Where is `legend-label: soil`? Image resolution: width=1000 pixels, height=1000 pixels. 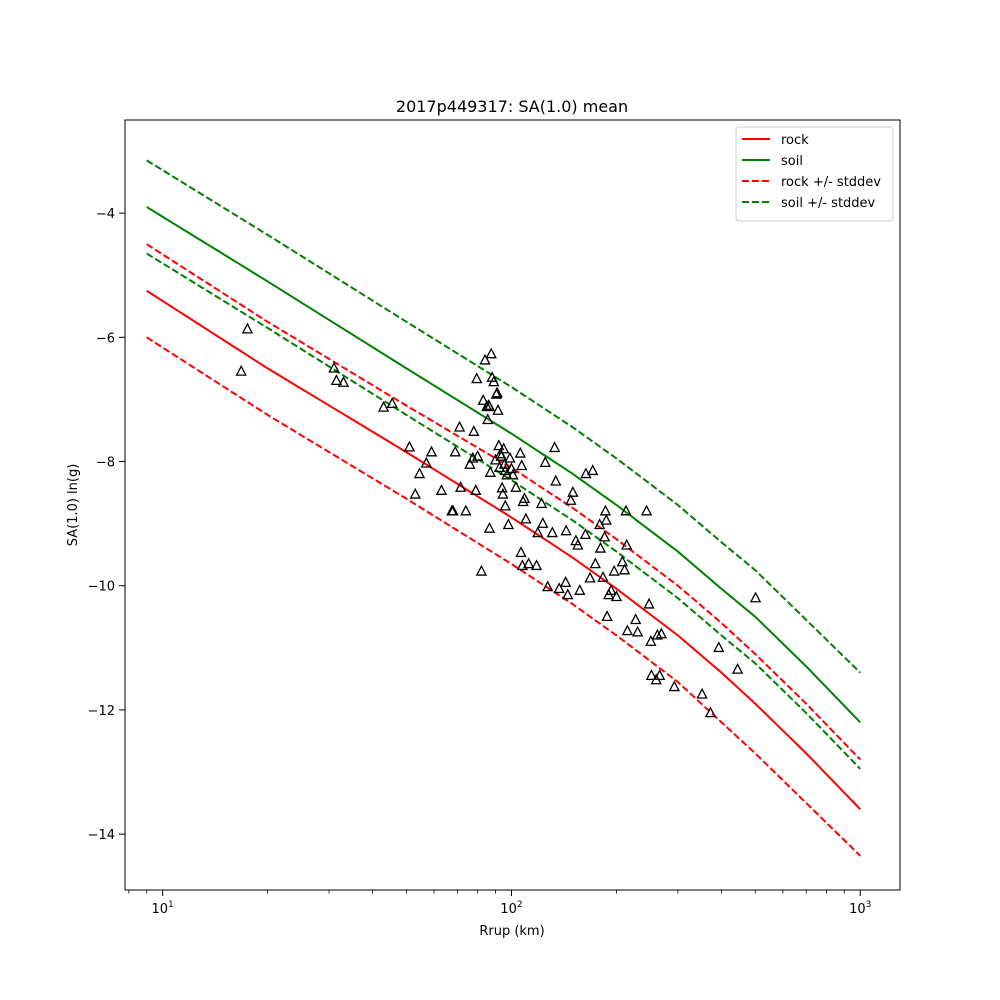 legend-label: soil is located at coordinates (792, 161).